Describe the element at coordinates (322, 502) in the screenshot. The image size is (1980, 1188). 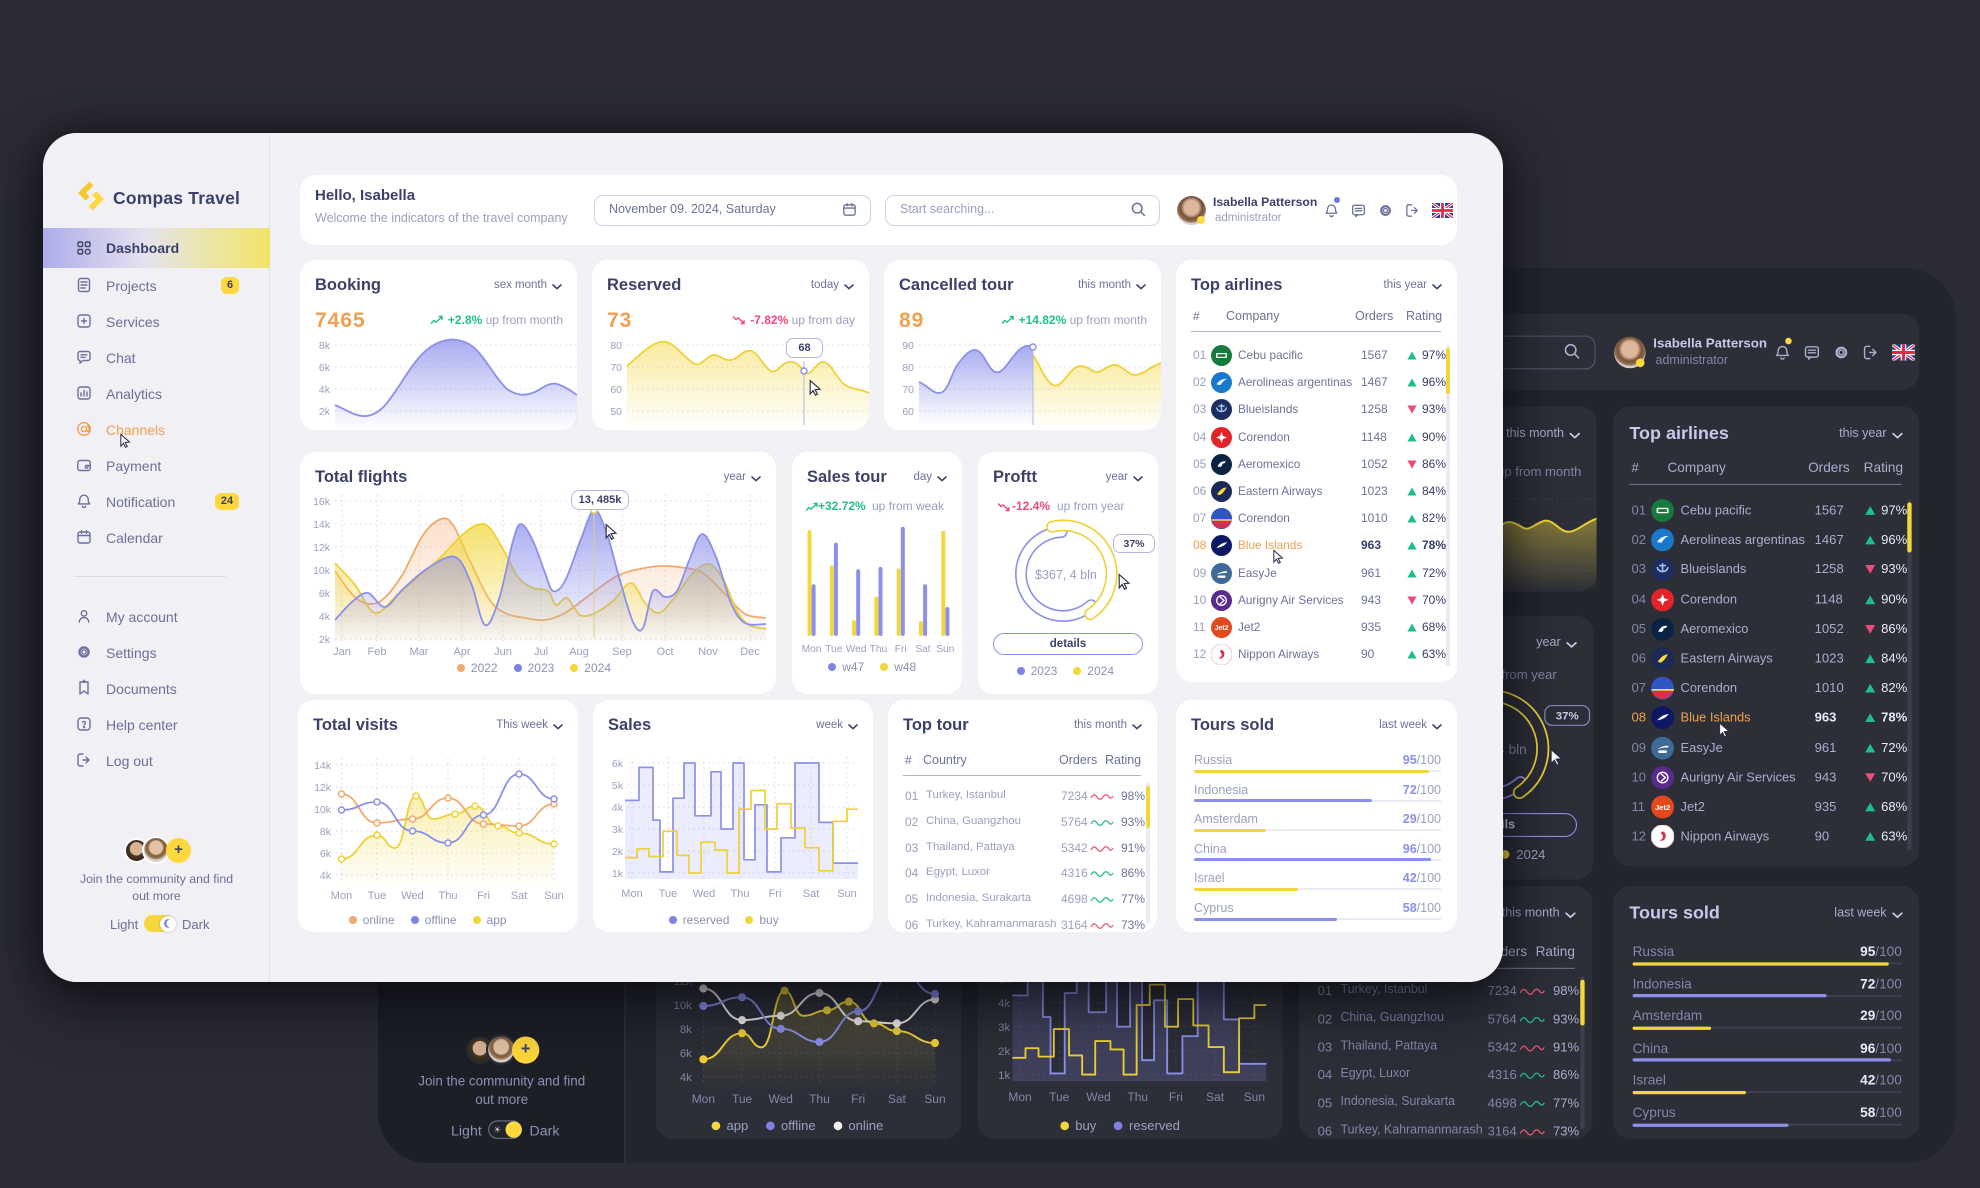
I see `svg-text: 16k` at that location.